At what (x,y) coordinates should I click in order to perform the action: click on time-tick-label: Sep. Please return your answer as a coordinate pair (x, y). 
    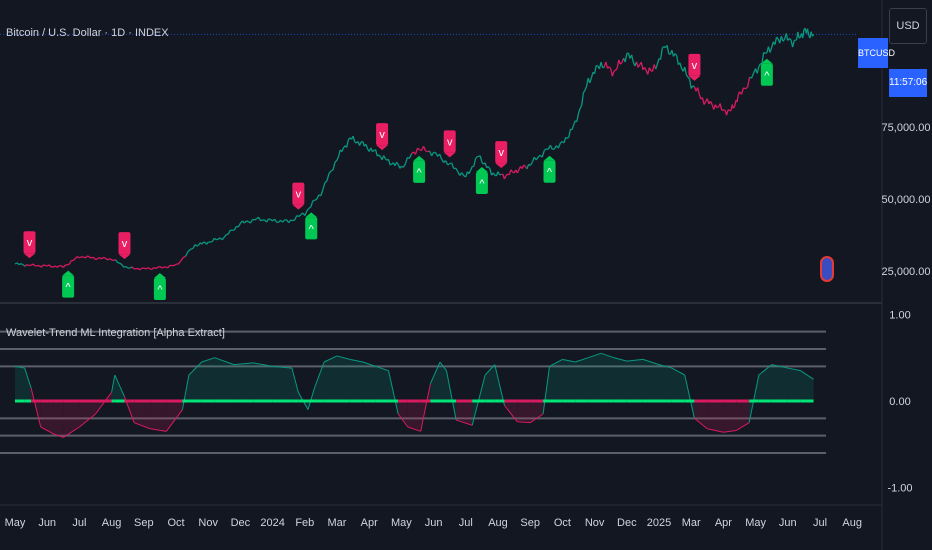
    Looking at the image, I should click on (530, 523).